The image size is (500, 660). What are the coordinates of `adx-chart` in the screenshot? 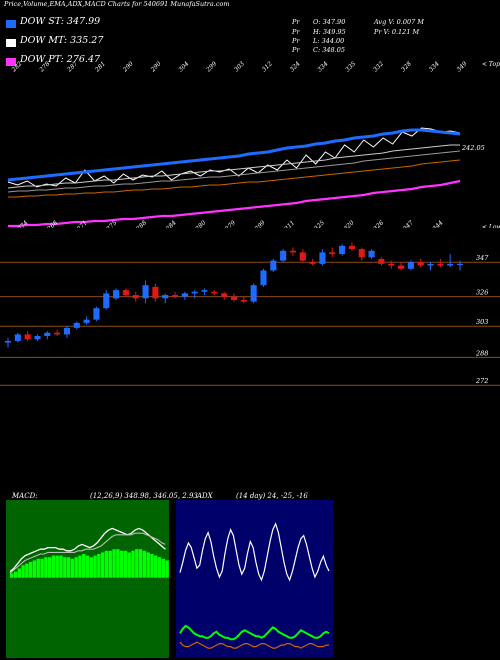 It's located at (254, 579).